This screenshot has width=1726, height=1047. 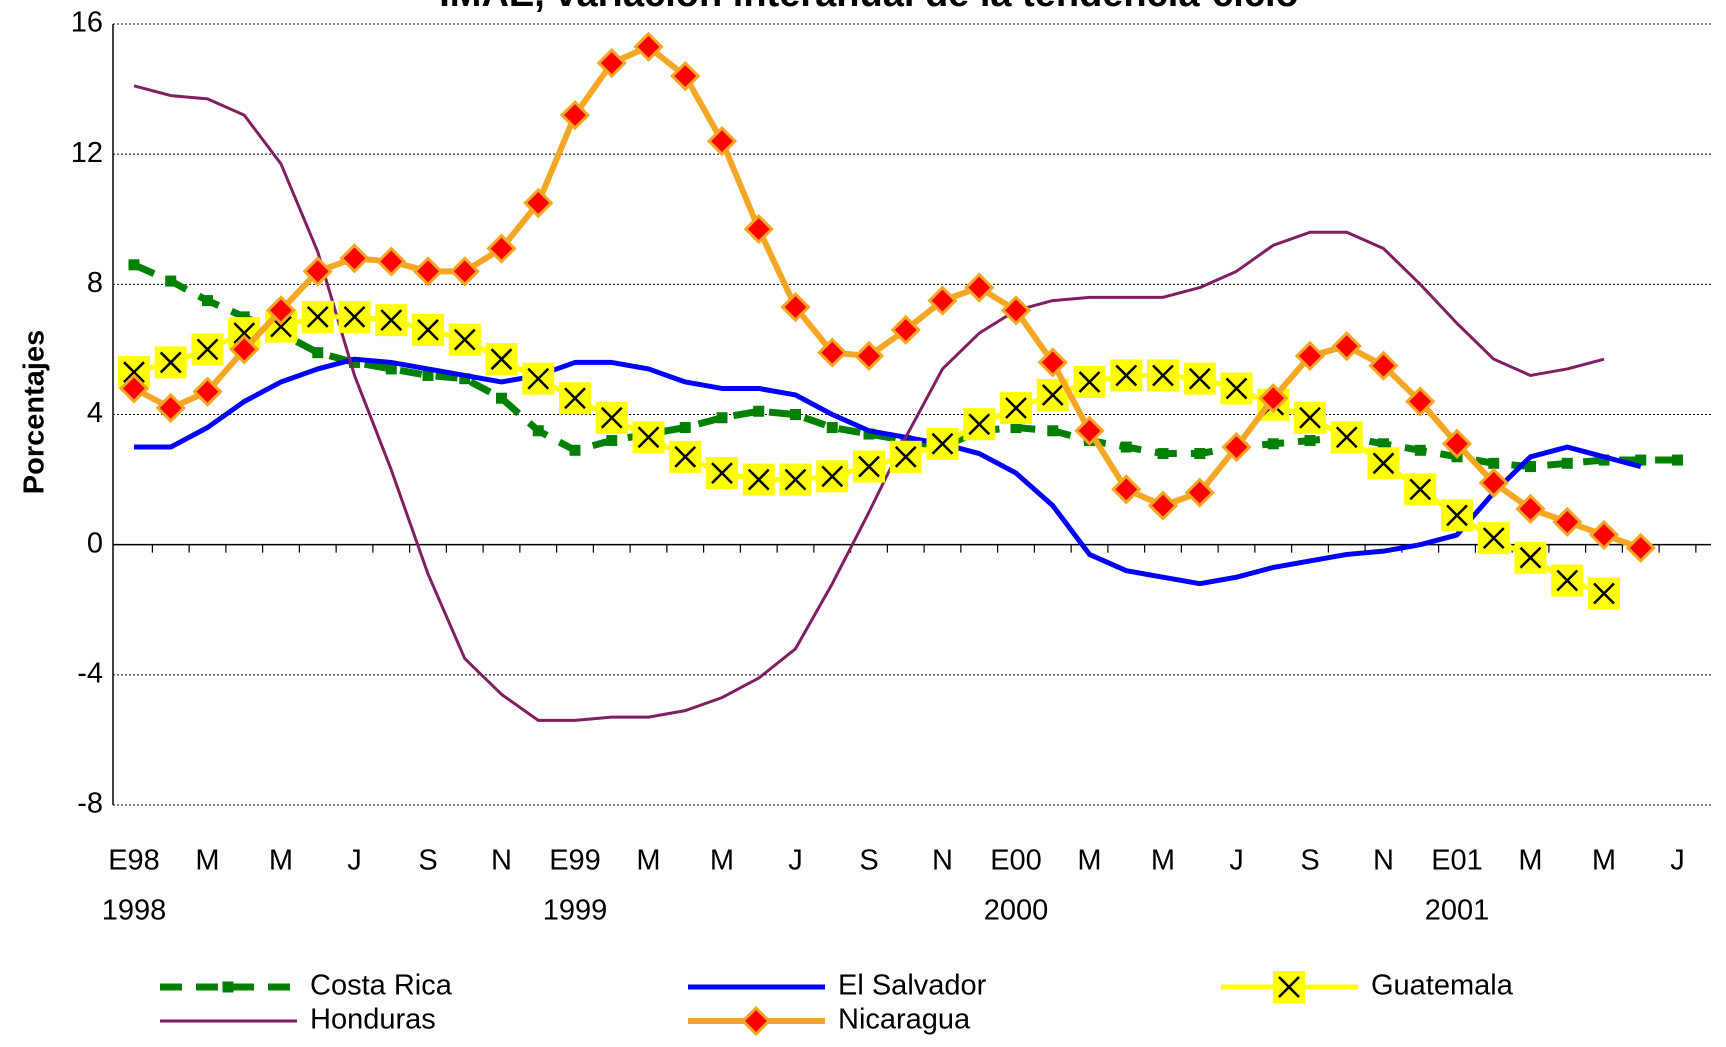 What do you see at coordinates (381, 986) in the screenshot?
I see `legend-label: Costa Rica` at bounding box center [381, 986].